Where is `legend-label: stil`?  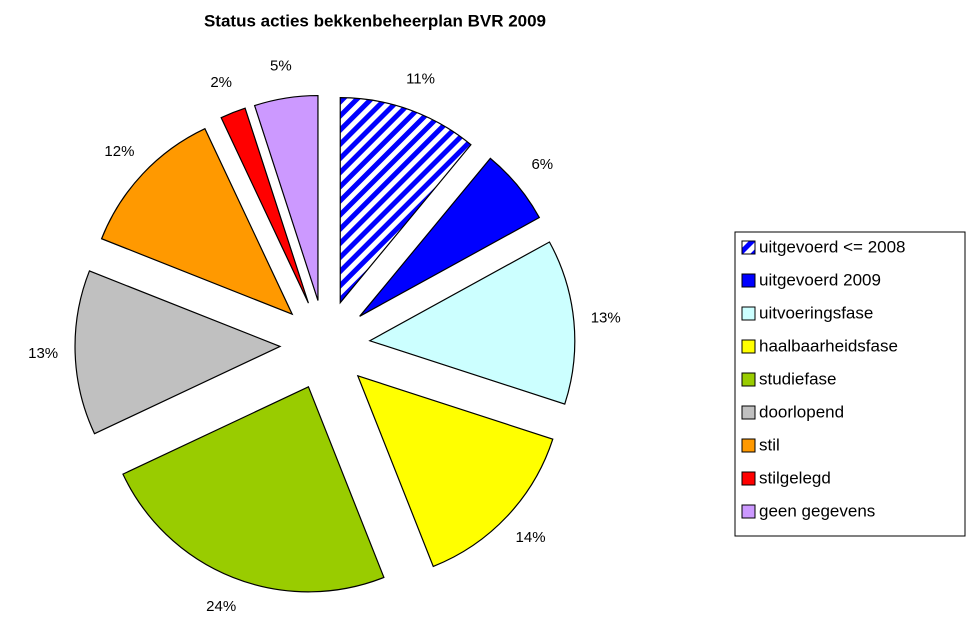 legend-label: stil is located at coordinates (769, 444).